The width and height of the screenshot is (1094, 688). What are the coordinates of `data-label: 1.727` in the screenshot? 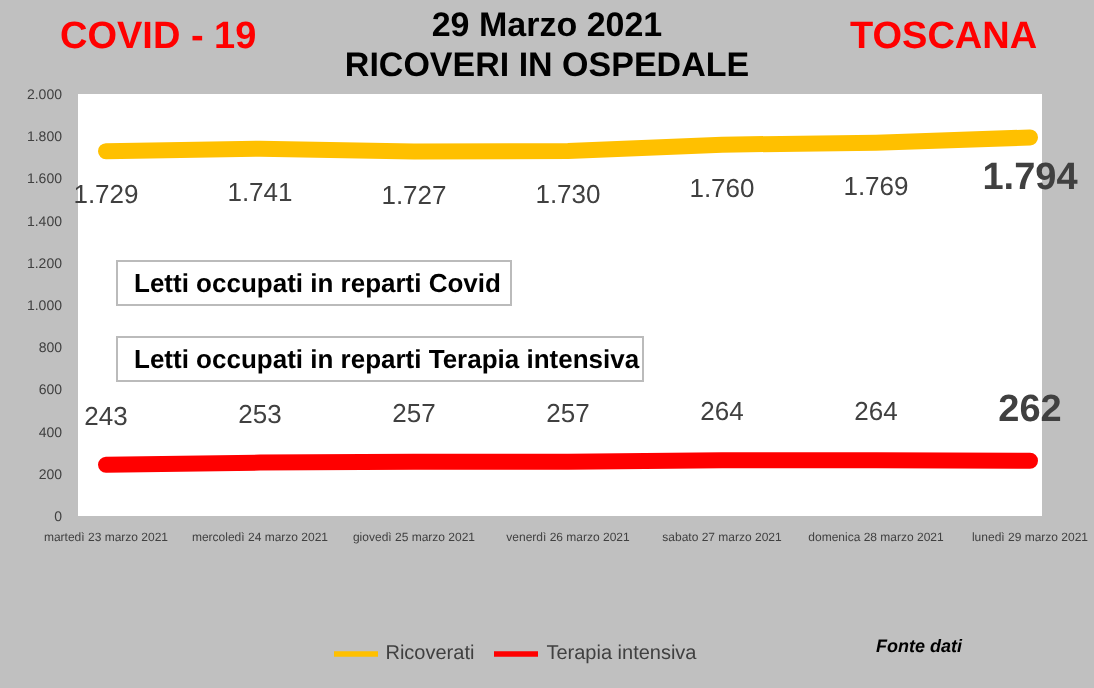 It's located at (414, 194).